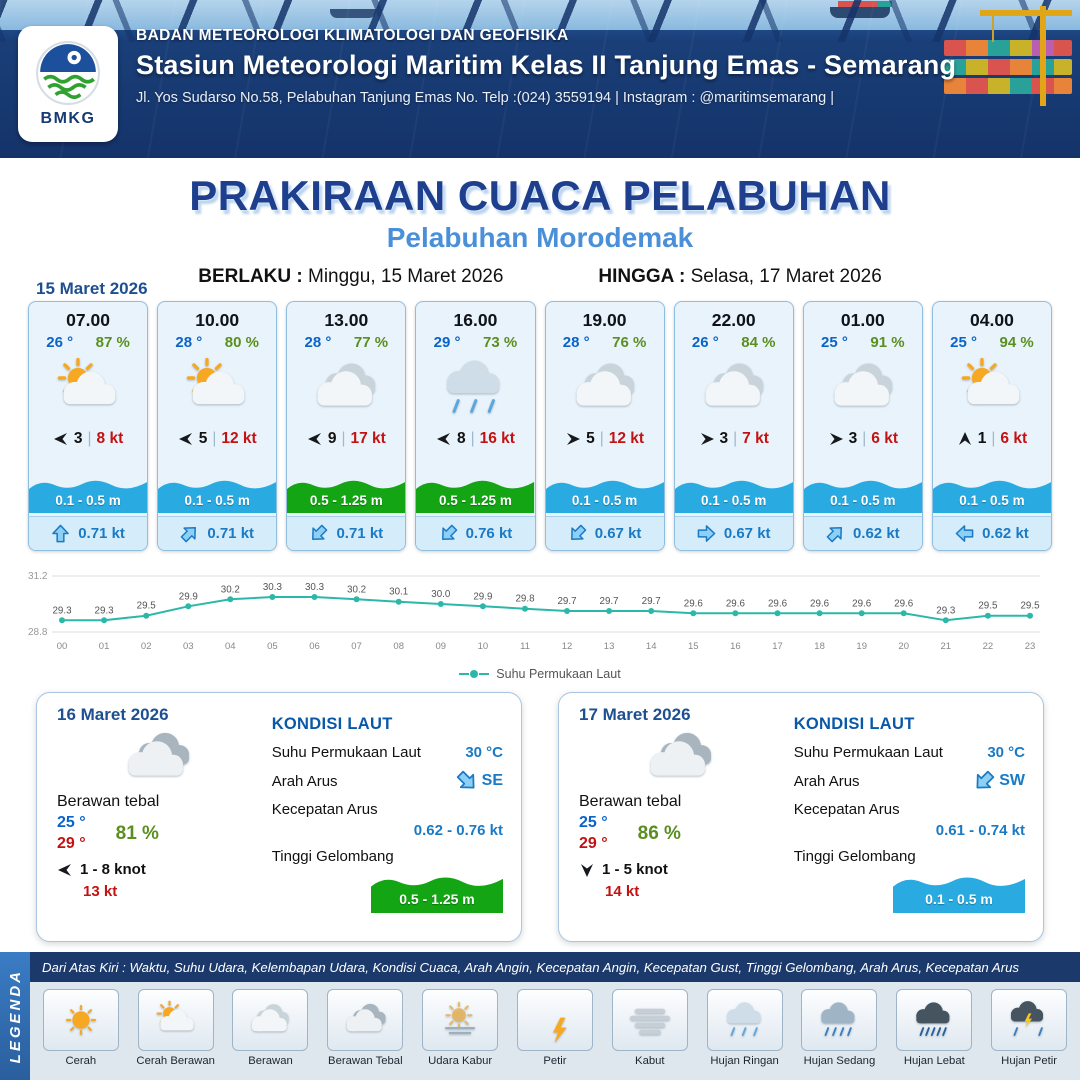 Image resolution: width=1080 pixels, height=1080 pixels. Describe the element at coordinates (398, 646) in the screenshot. I see `svg-text: 08` at that location.